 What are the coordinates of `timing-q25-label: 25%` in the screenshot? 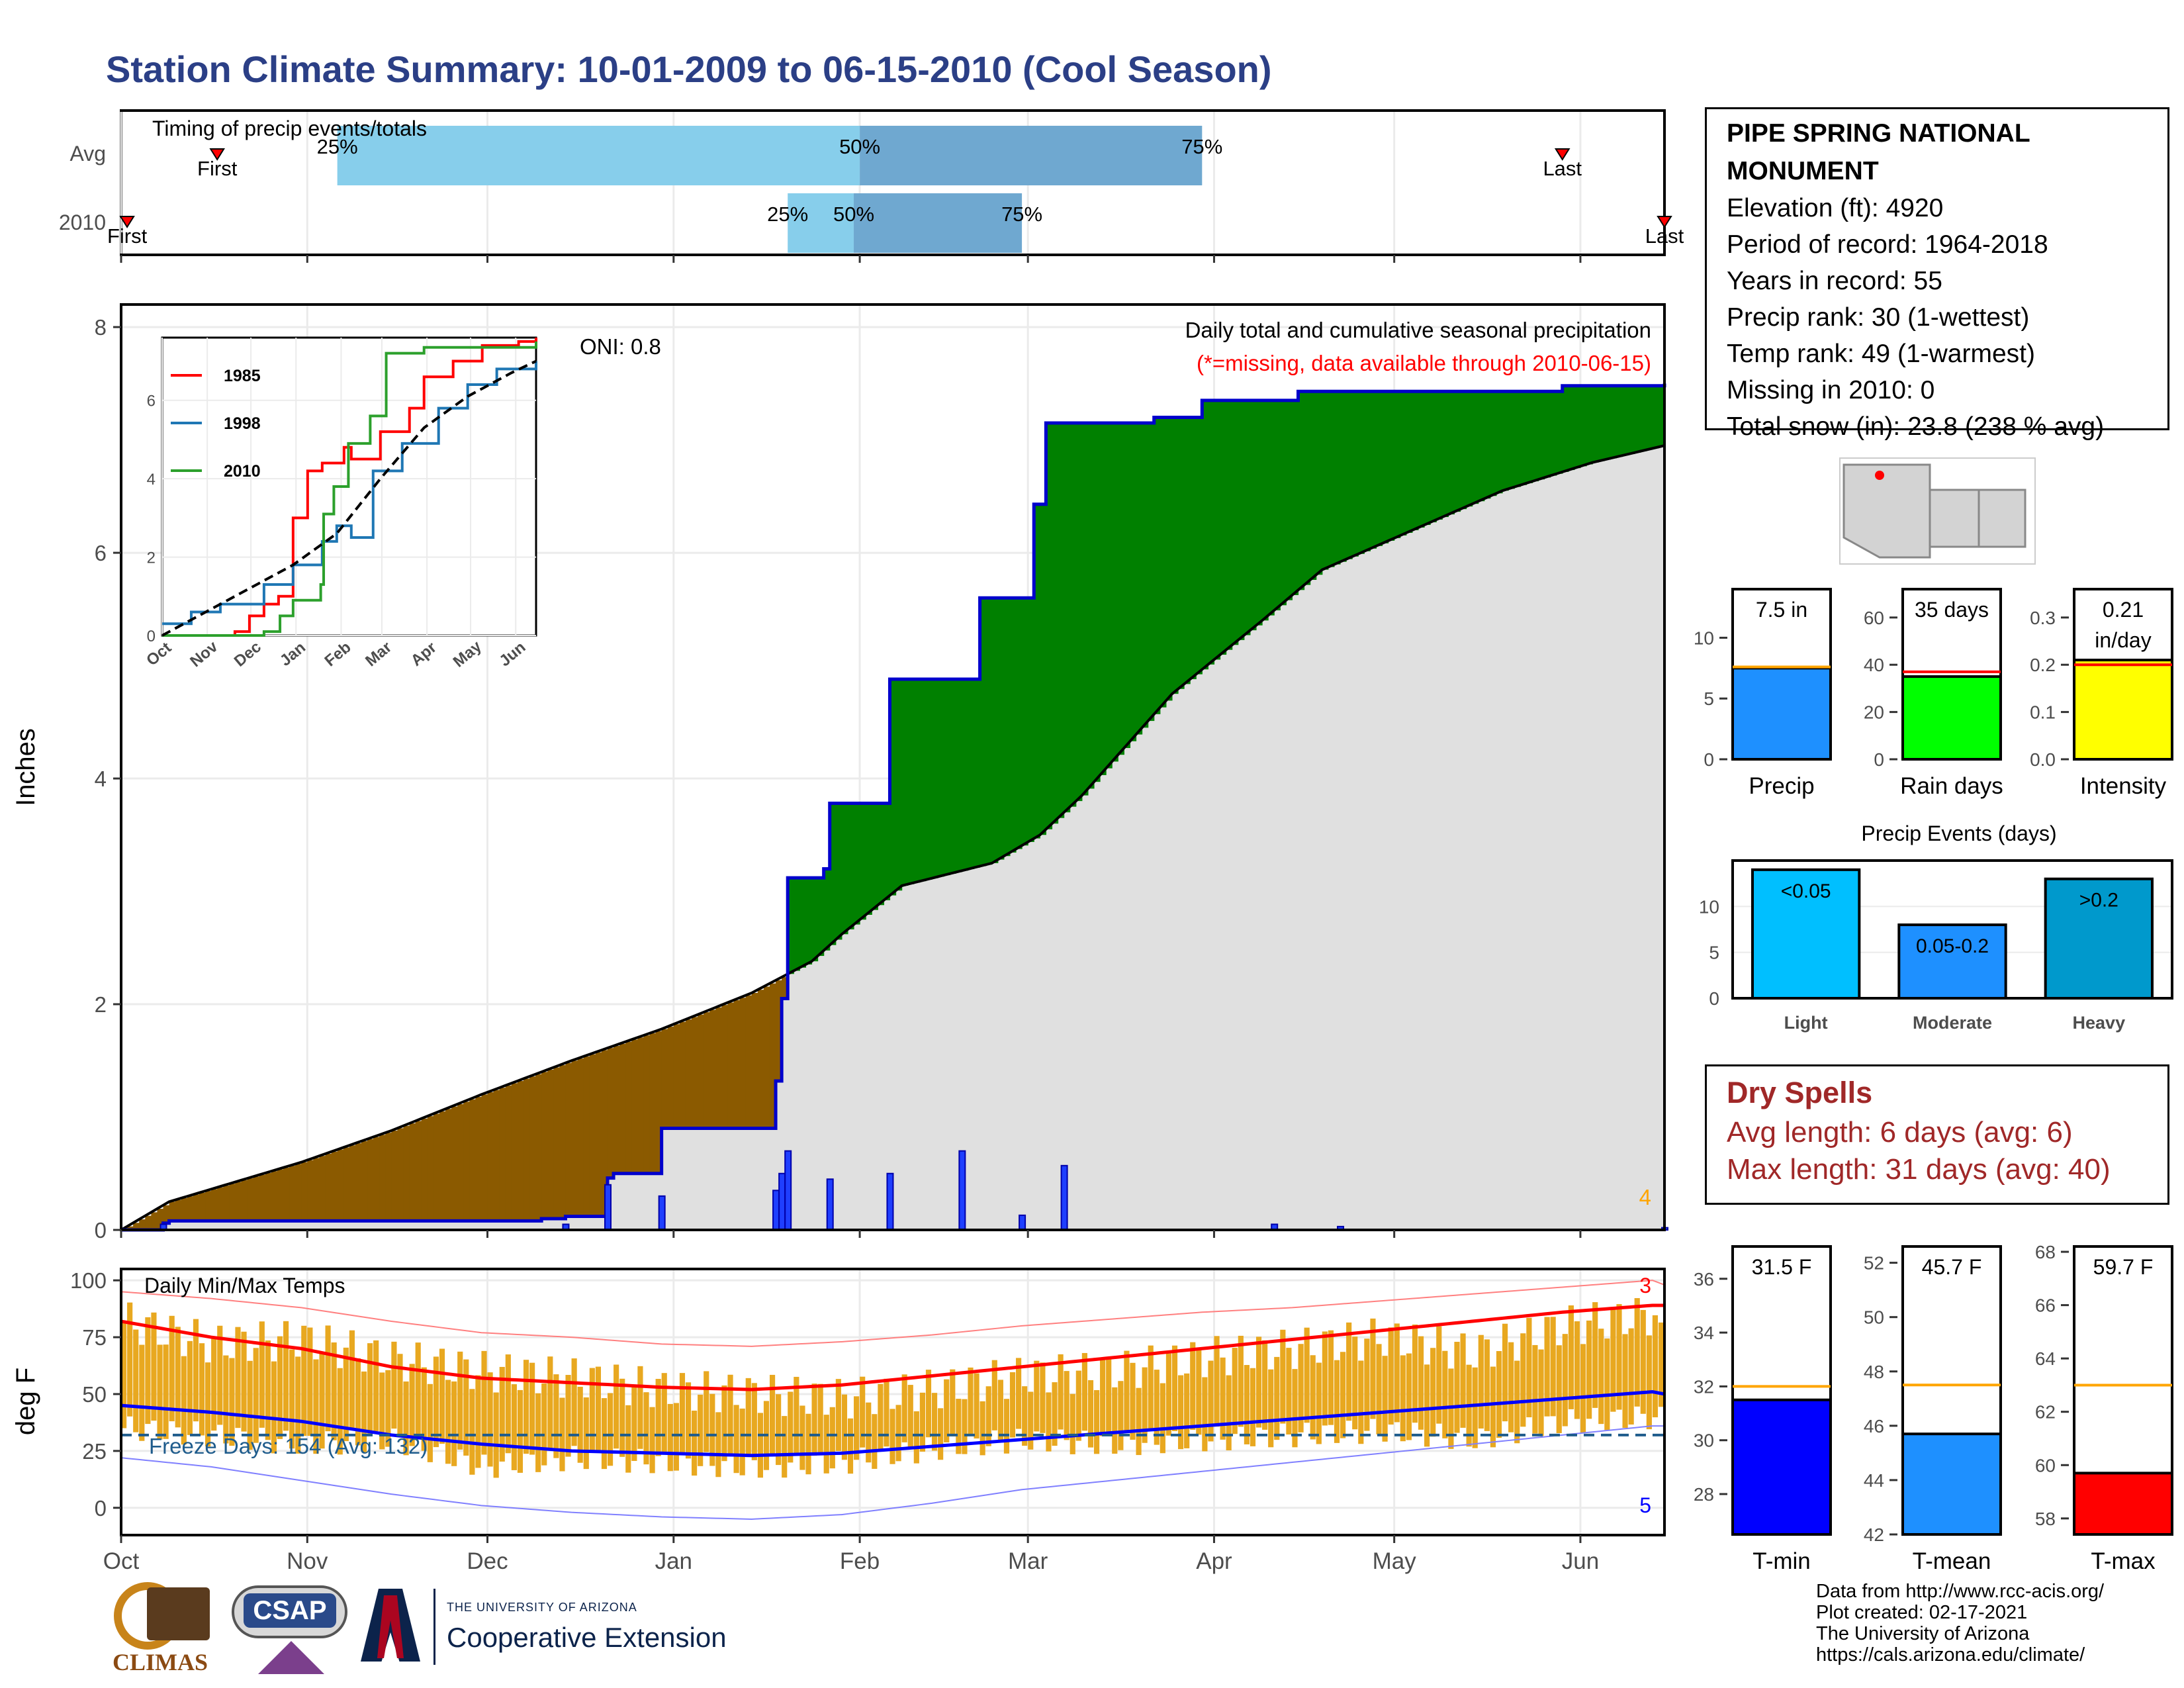 It's located at (337, 146).